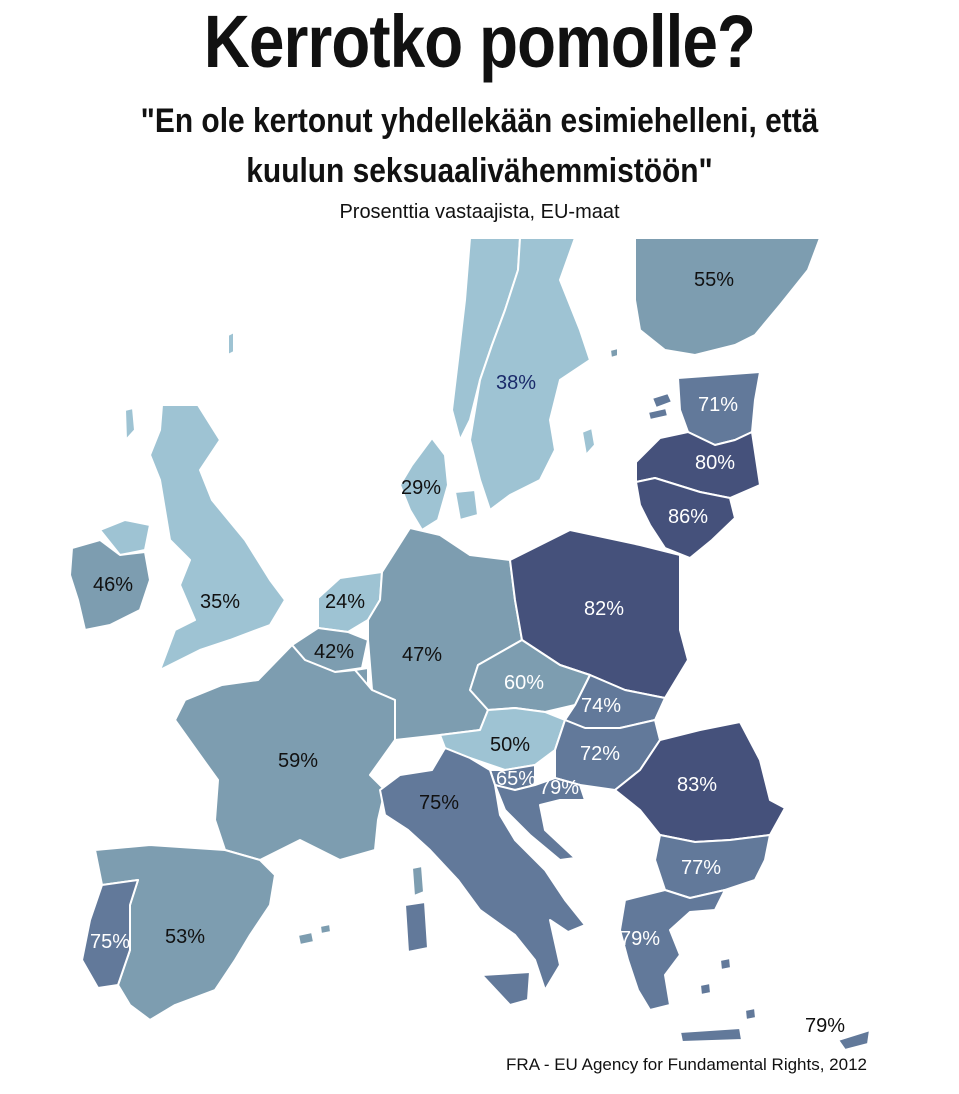 This screenshot has height=1094, width=959. Describe the element at coordinates (588, 441) in the screenshot. I see `gotland-island` at that location.